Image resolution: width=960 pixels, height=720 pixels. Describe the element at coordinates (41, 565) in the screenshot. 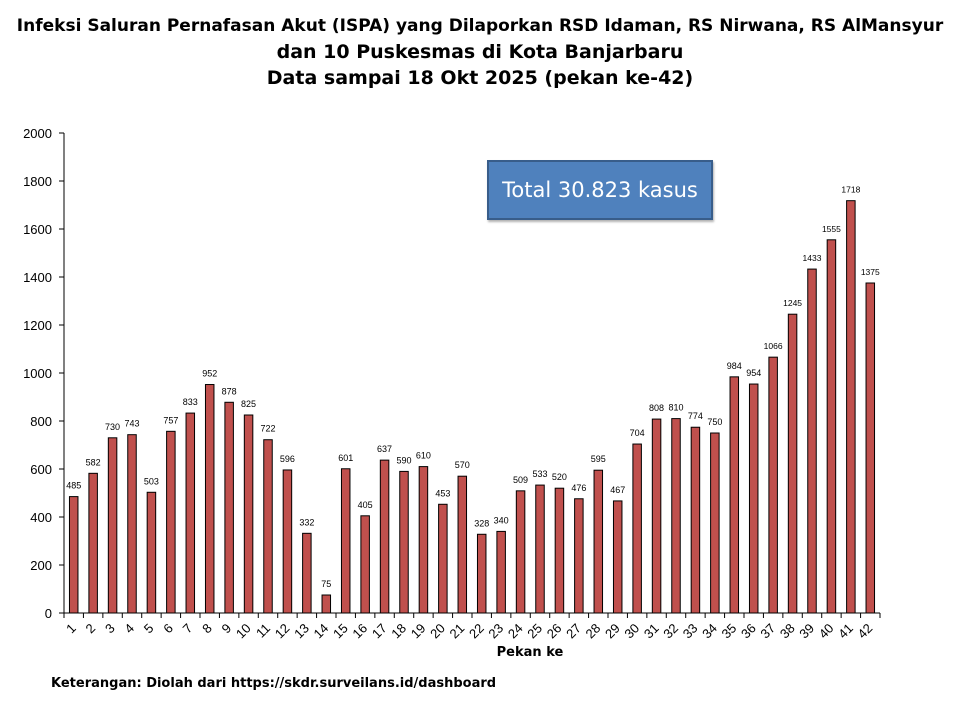

I see `y-tick-label: 200` at that location.